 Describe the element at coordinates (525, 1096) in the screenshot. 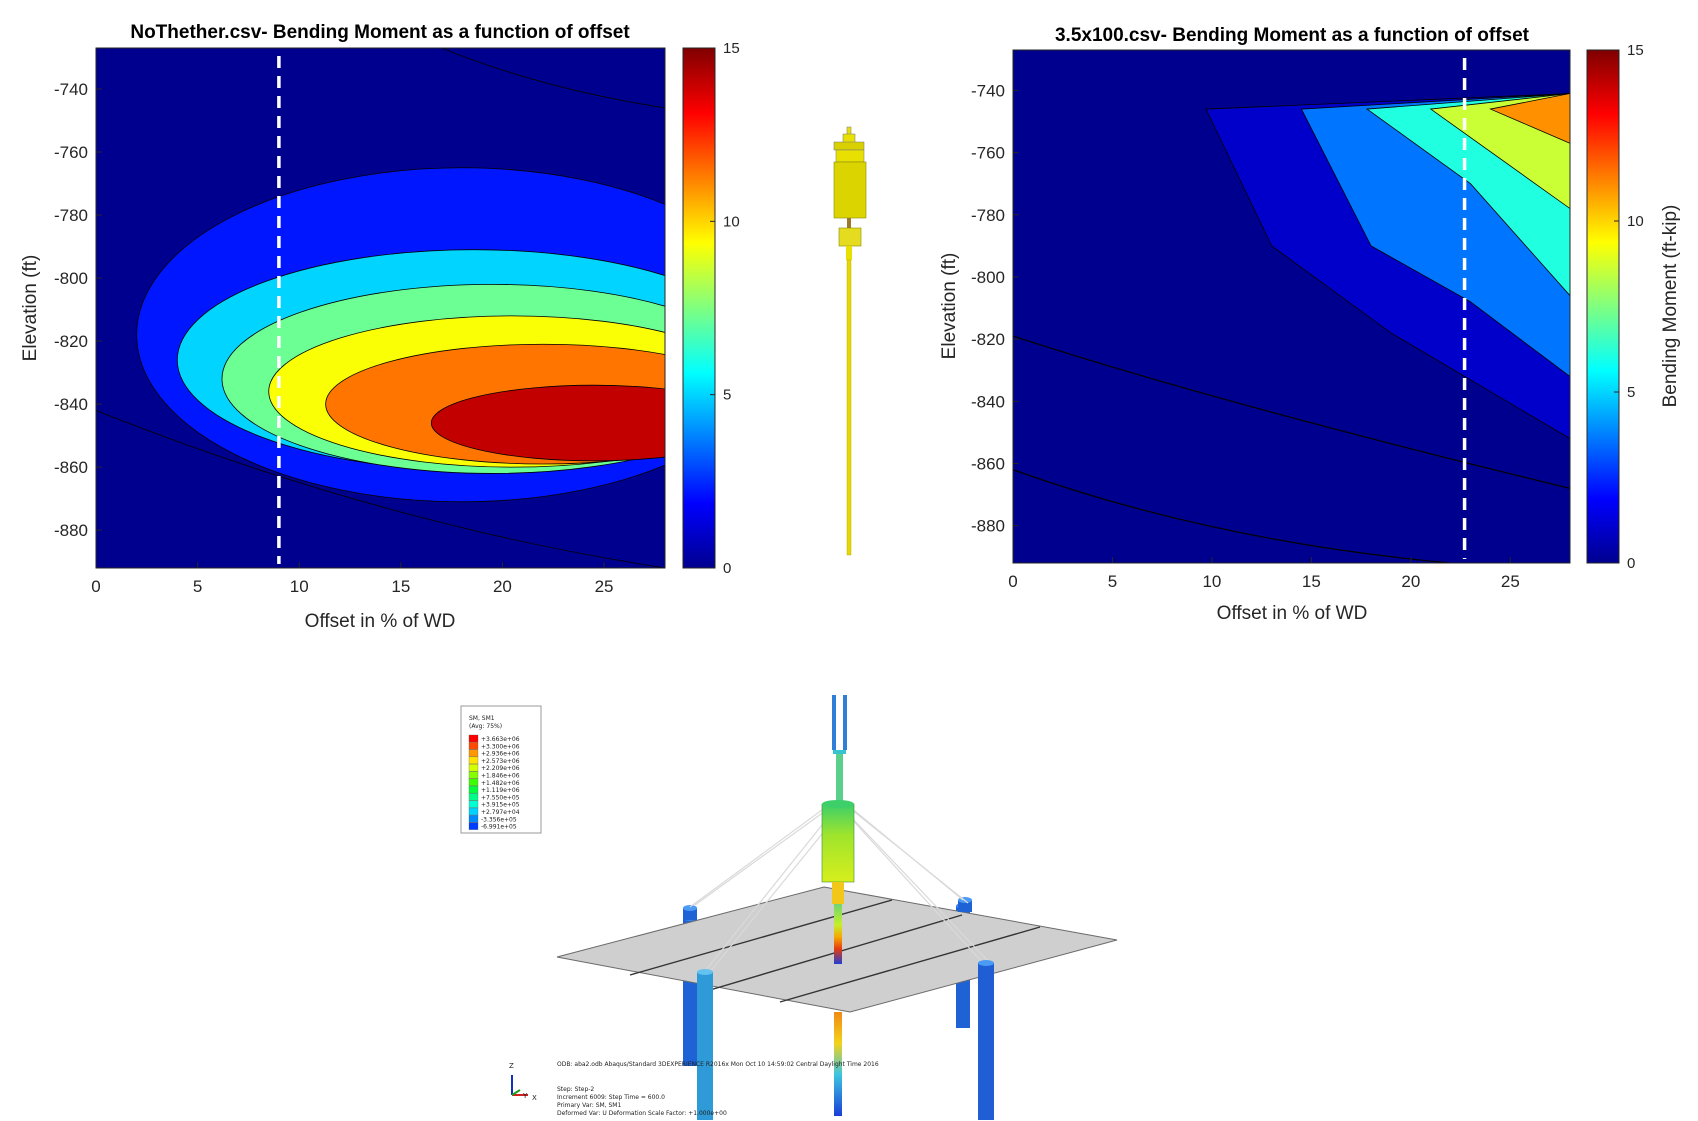

I see `svg-text: Y` at that location.